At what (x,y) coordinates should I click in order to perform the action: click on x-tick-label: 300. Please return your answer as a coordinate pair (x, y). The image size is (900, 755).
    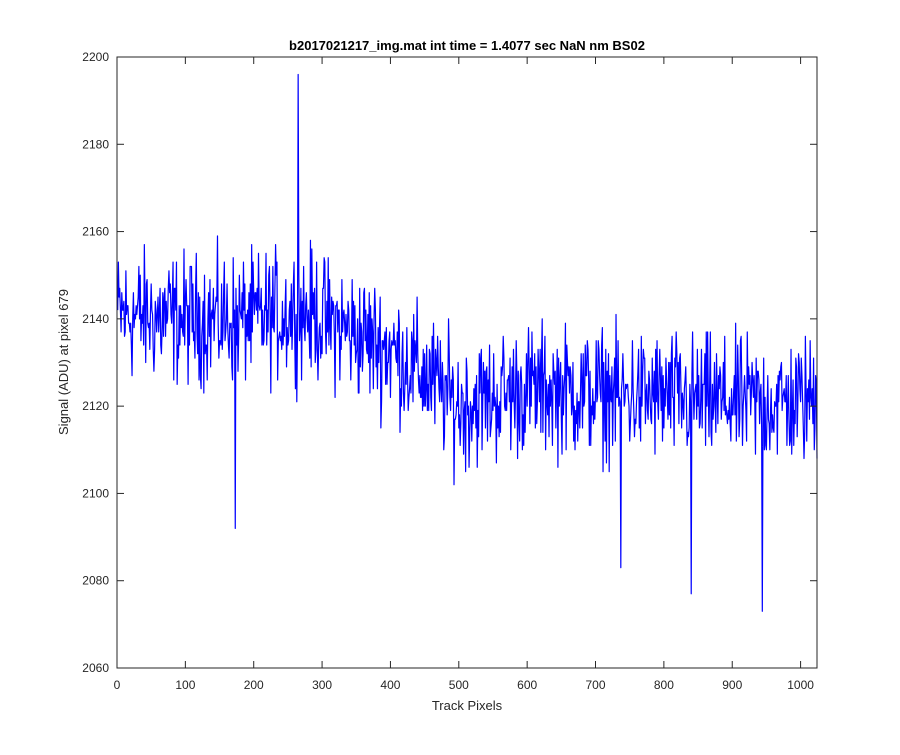
    Looking at the image, I should click on (322, 685).